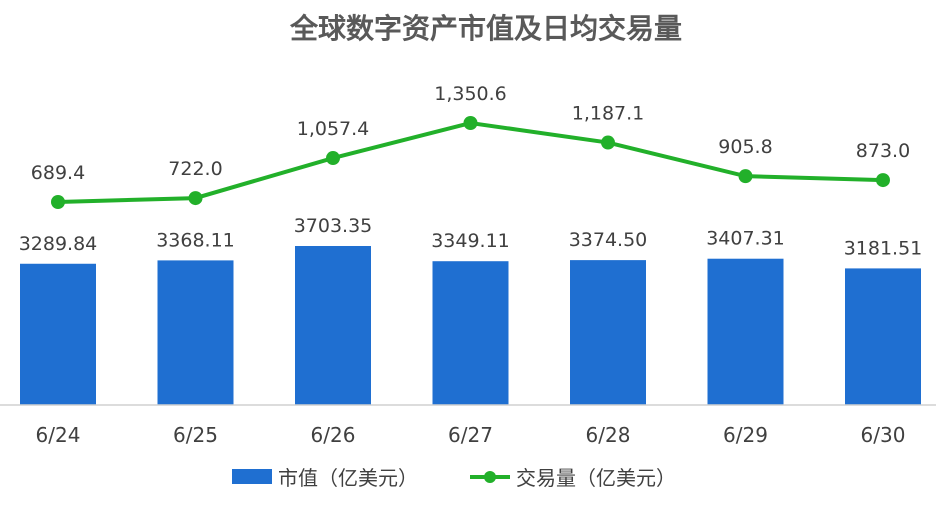  I want to click on bar-value-label: 3289.84, so click(58, 244).